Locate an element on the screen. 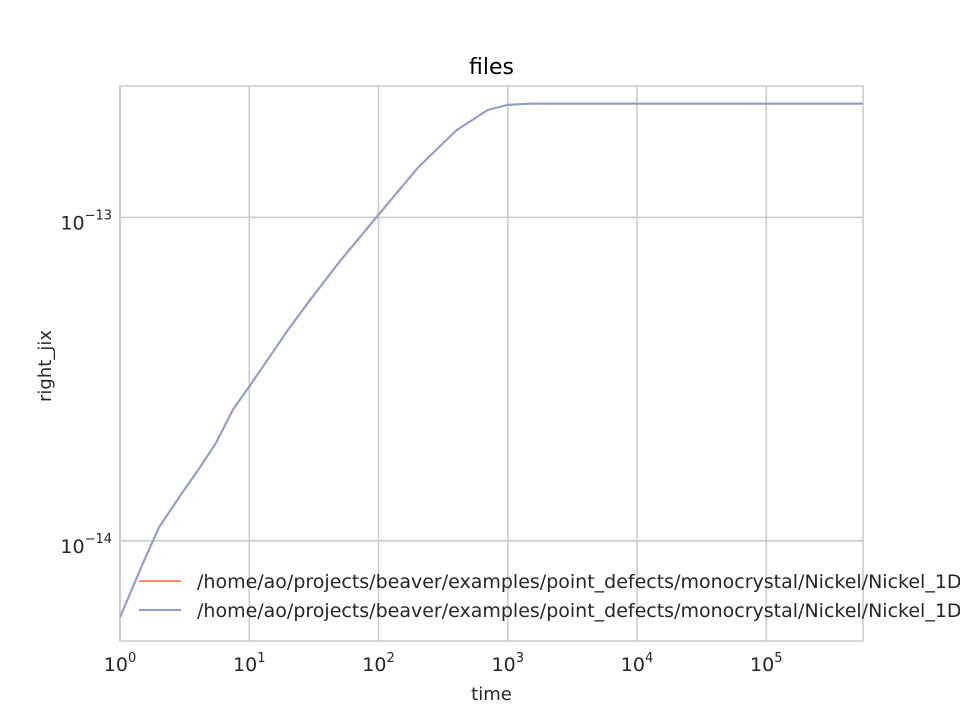  x-tick-label: 10⁴ is located at coordinates (637, 663).